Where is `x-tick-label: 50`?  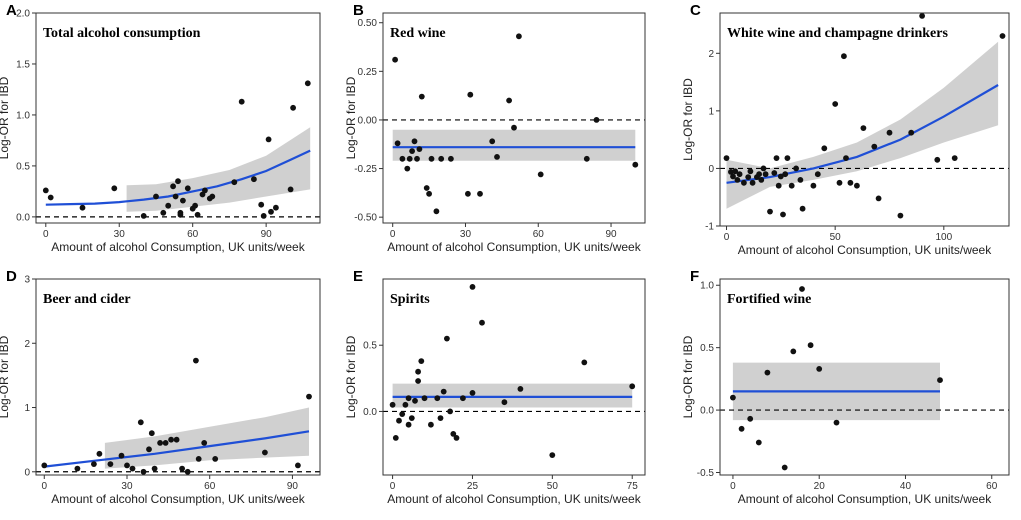
x-tick-label: 50 is located at coordinates (836, 237).